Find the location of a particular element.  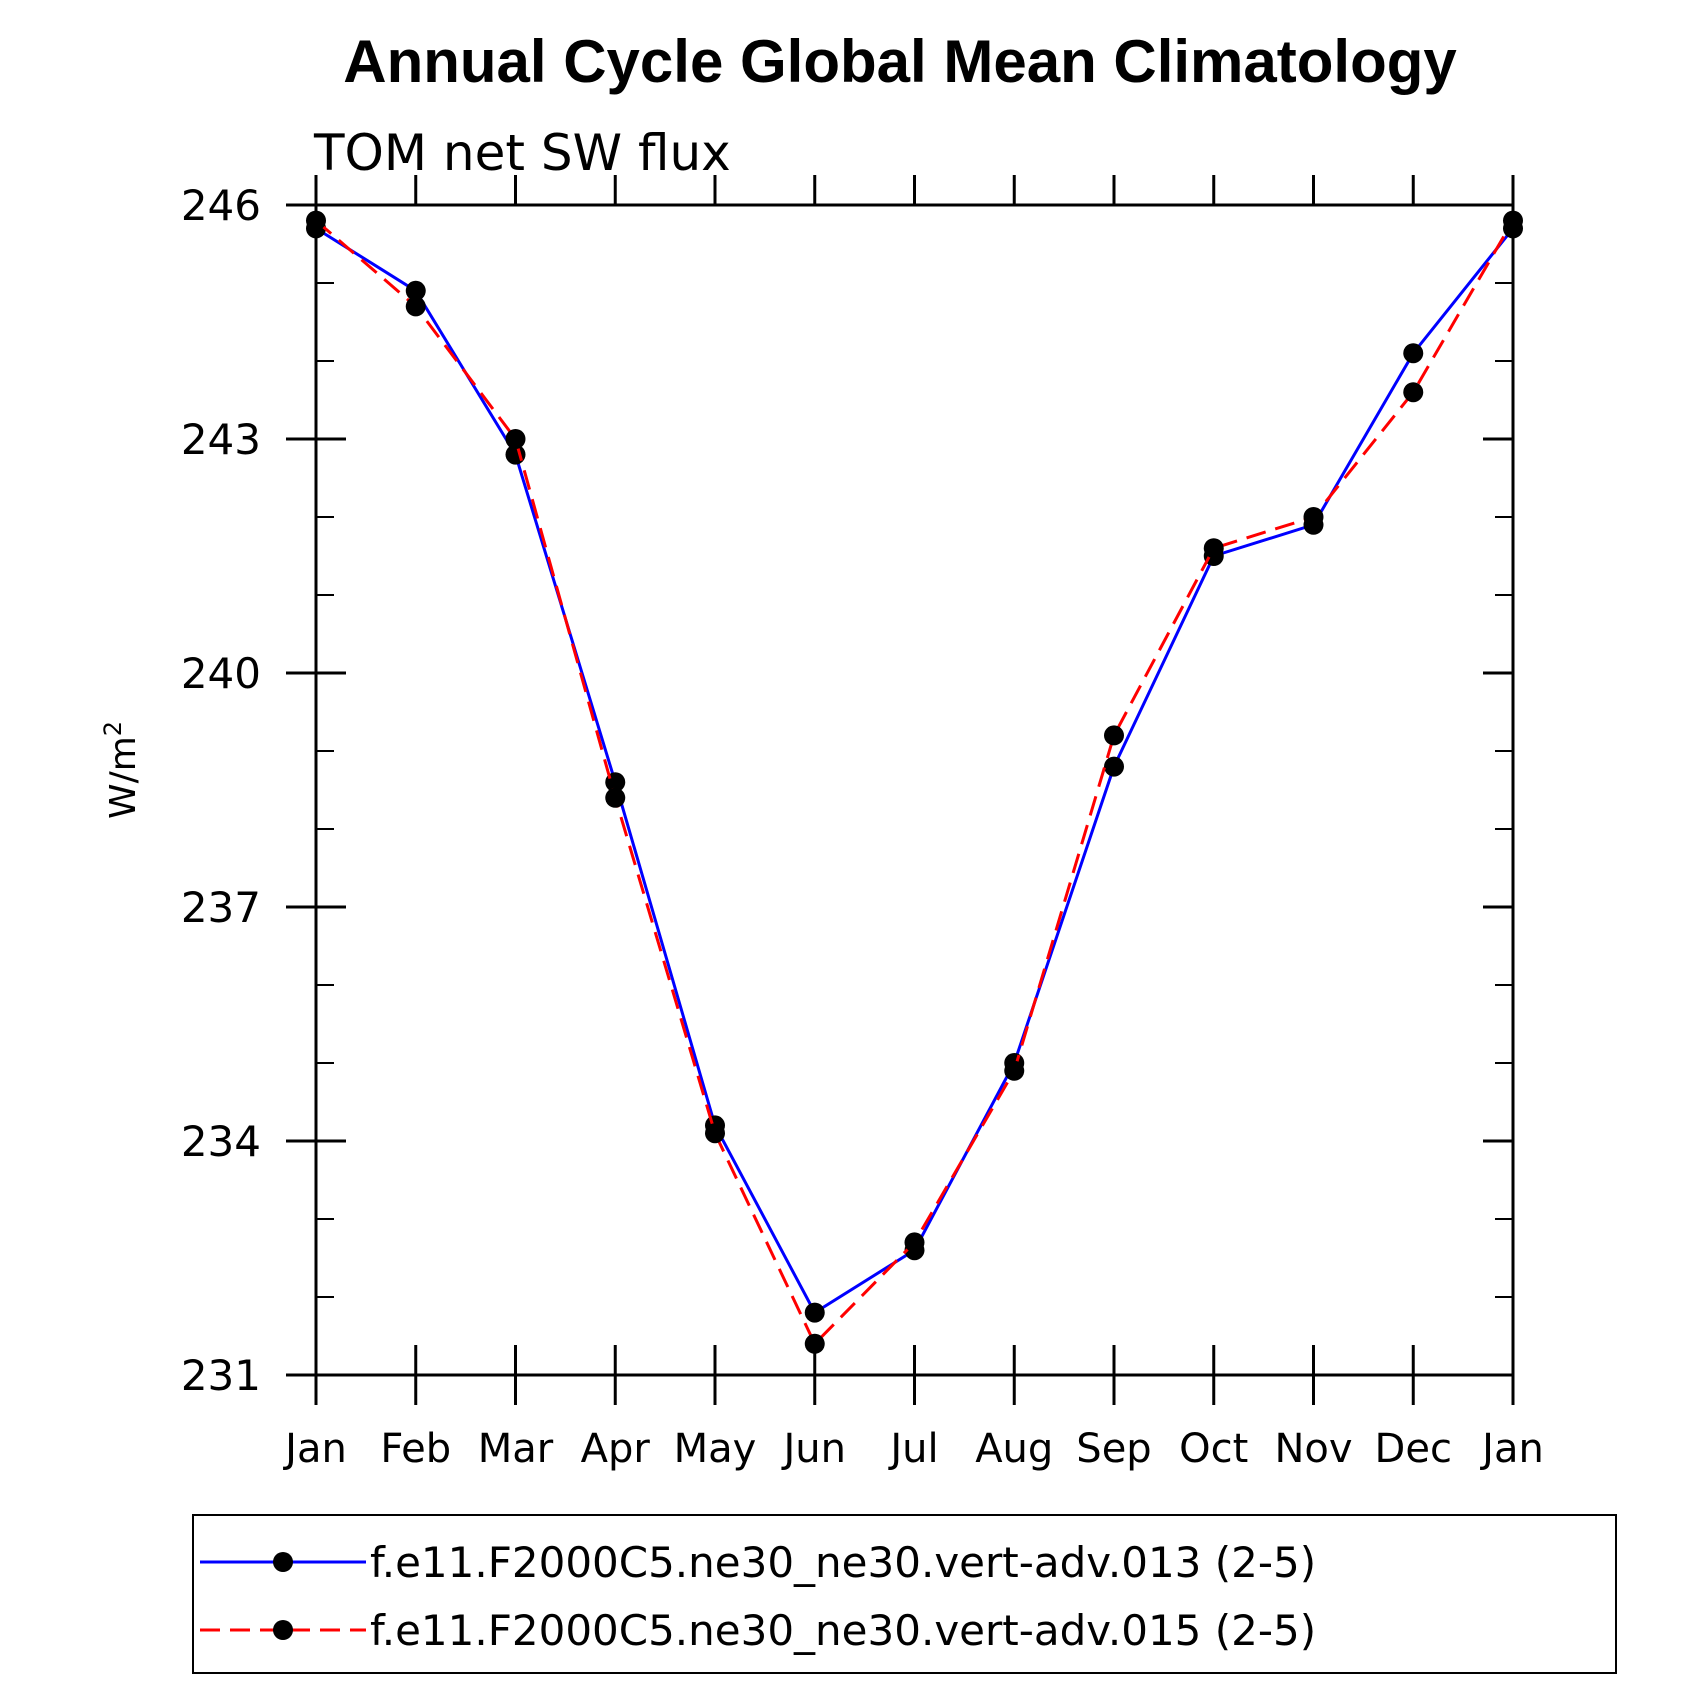

x-tick-label: Nov is located at coordinates (1313, 1449).